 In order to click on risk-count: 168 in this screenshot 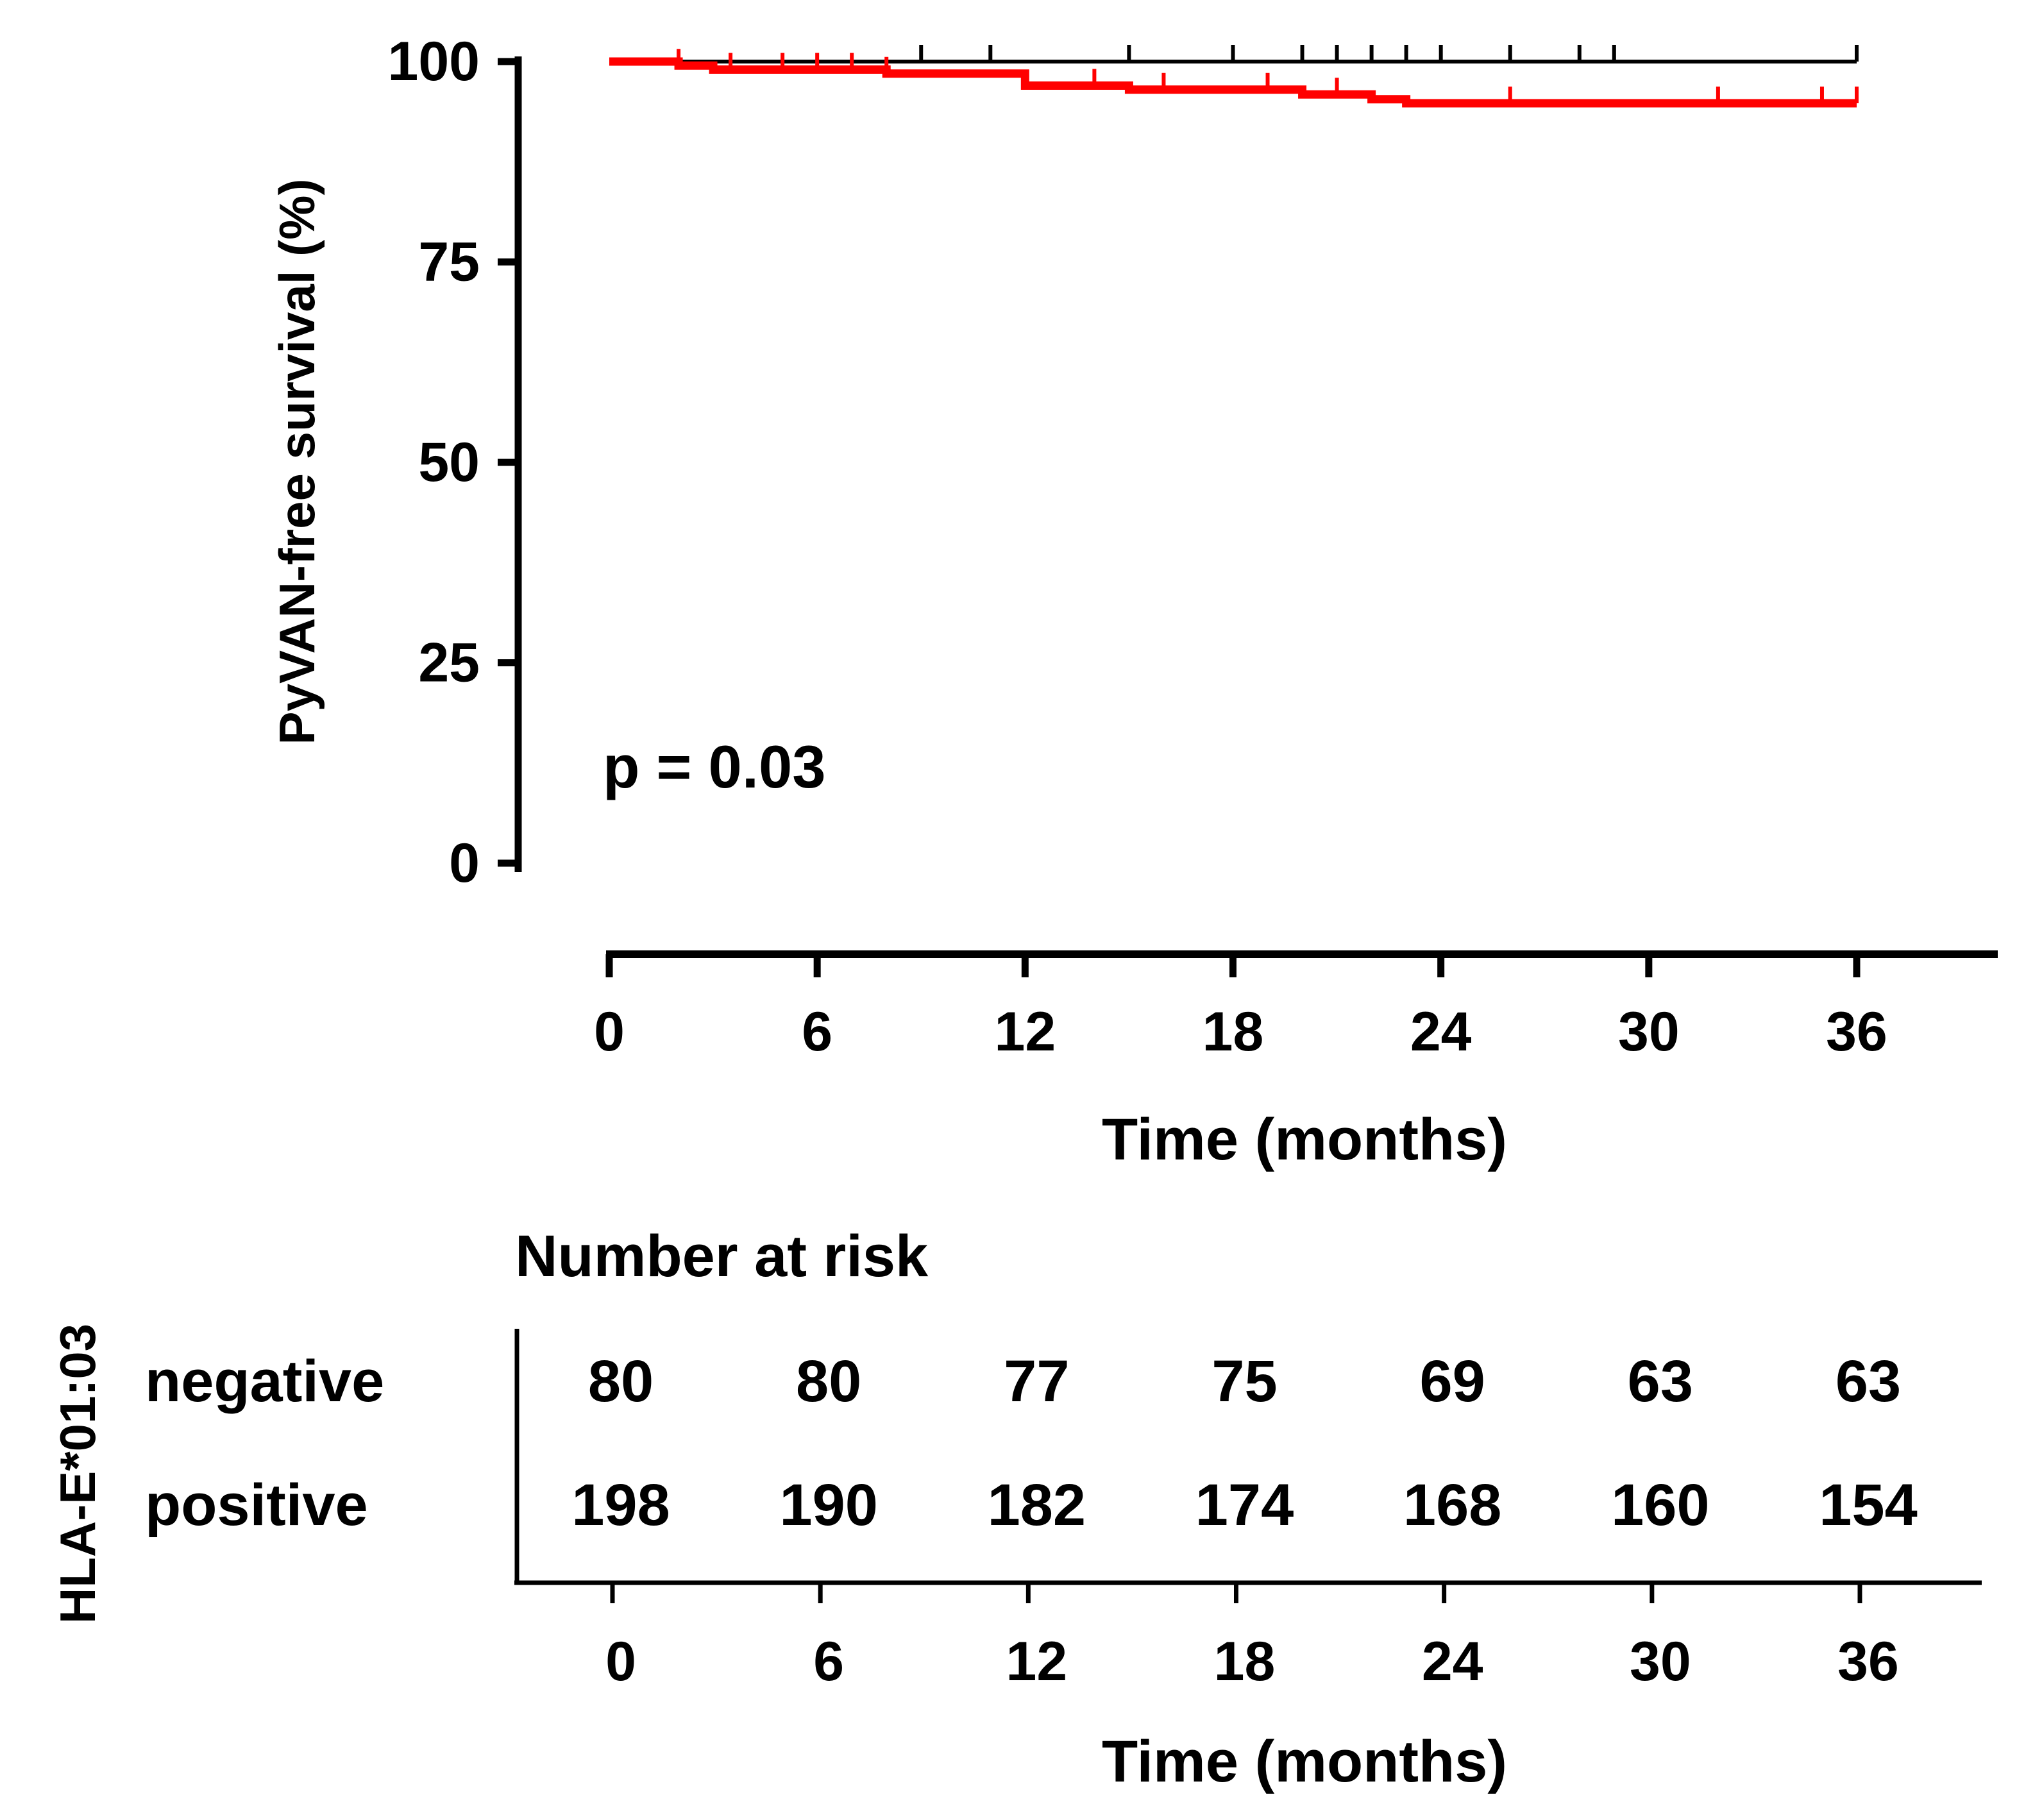, I will do `click(1452, 1505)`.